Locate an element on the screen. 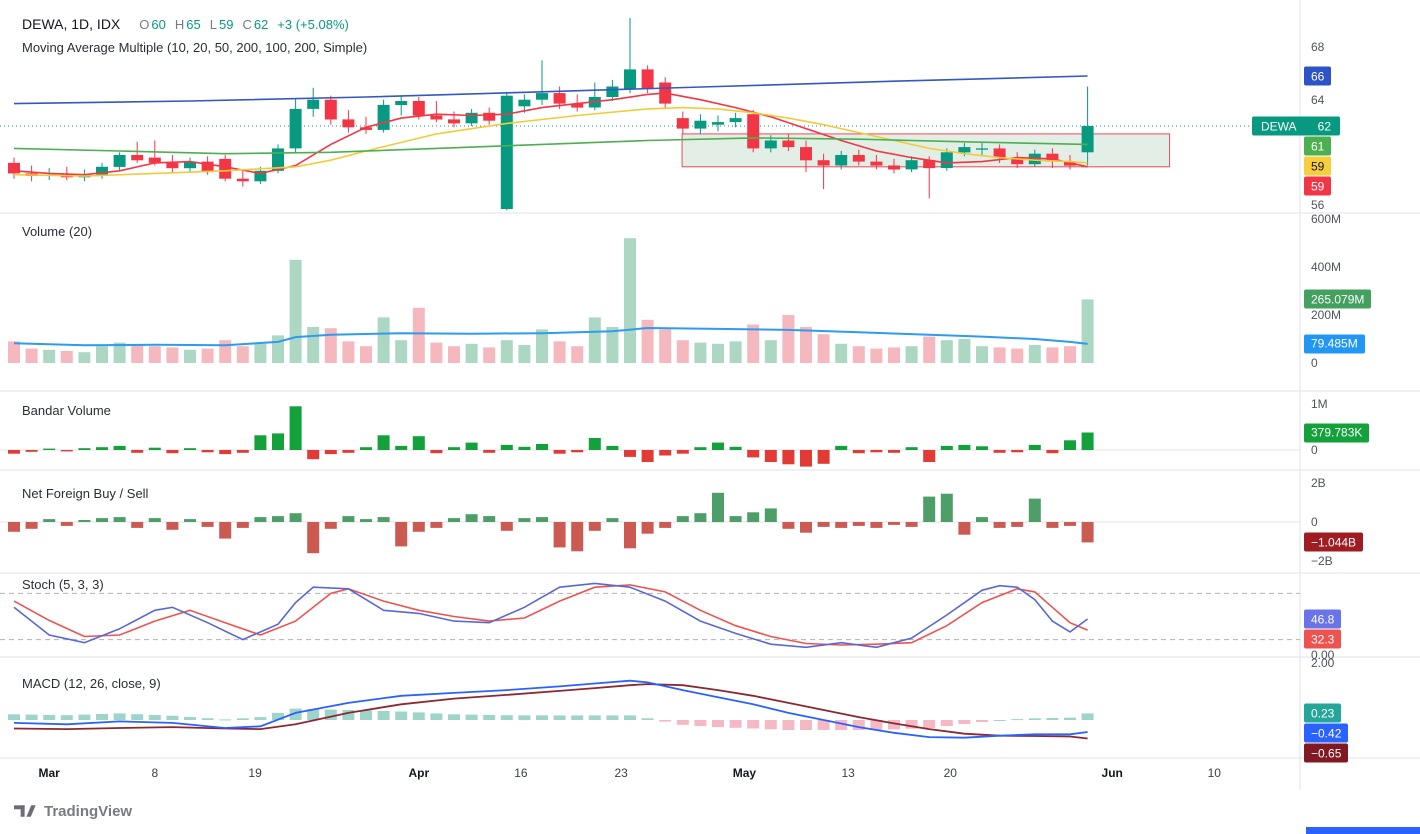 The width and height of the screenshot is (1420, 834). stoch-d-line is located at coordinates (550, 615).